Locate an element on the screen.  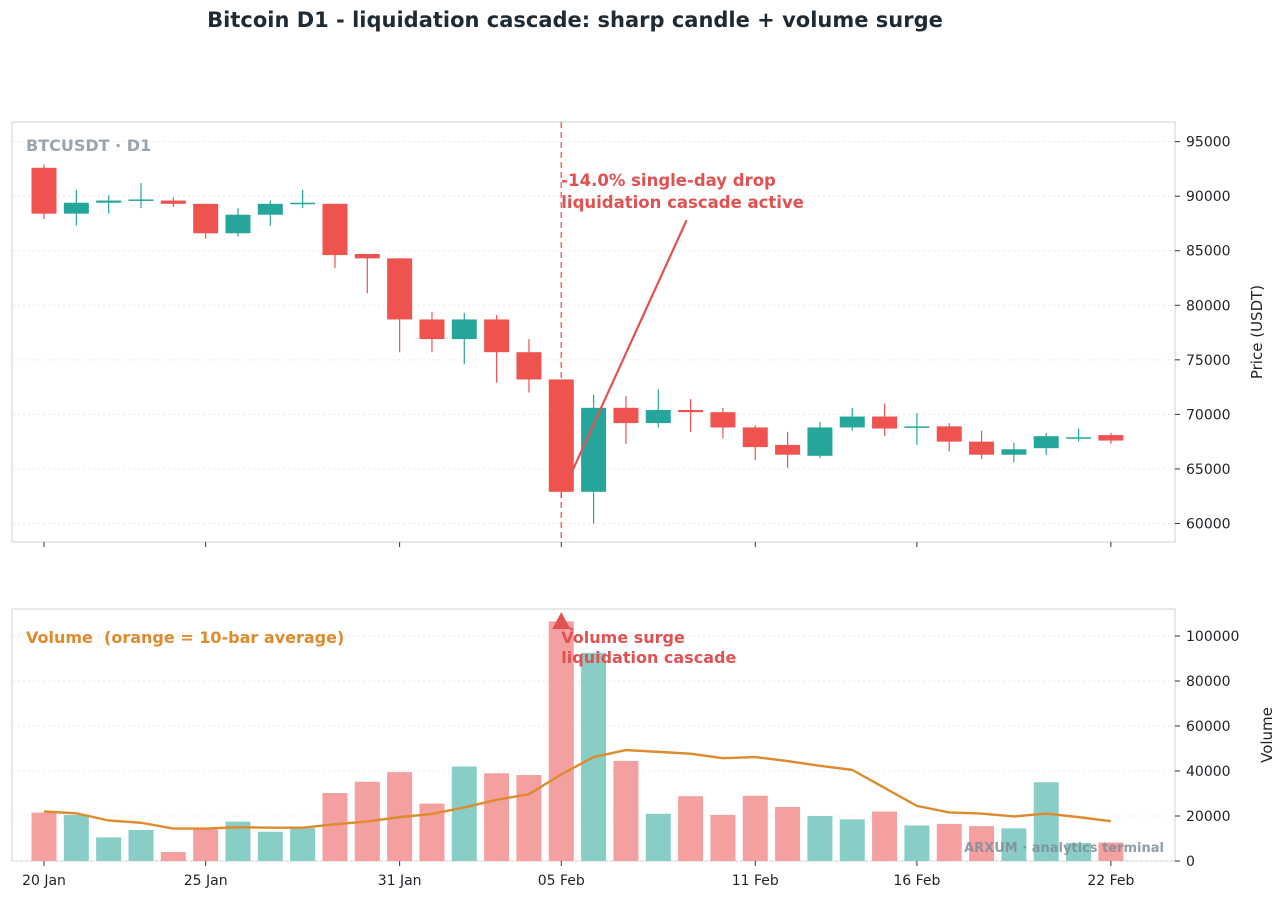
volume-surge-arrow is located at coordinates (567, 627).